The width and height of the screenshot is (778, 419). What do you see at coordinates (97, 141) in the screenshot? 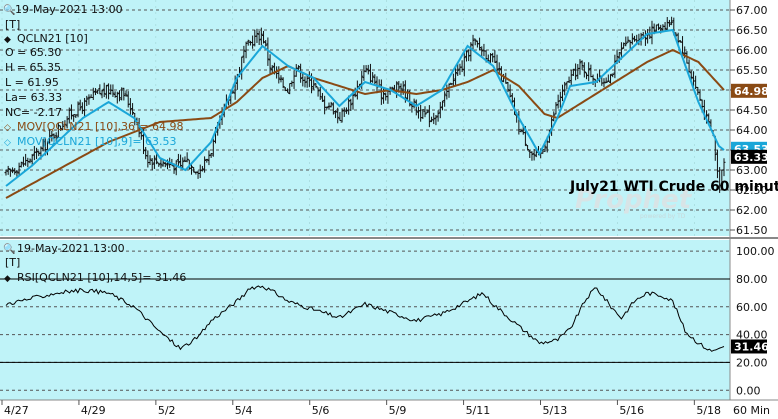
I see `ma9-legend: MOV[QCLN21 [10],9]= 63.53` at bounding box center [97, 141].